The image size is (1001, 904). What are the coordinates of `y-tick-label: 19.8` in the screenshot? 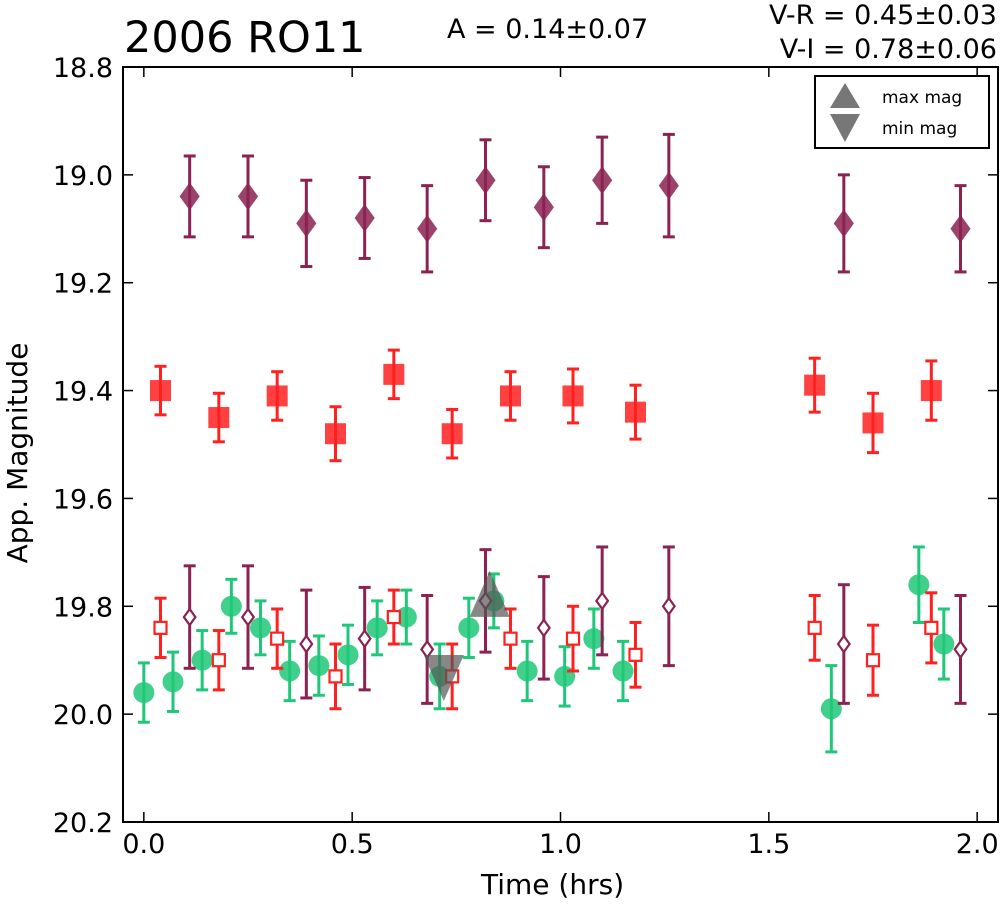 It's located at (83, 607).